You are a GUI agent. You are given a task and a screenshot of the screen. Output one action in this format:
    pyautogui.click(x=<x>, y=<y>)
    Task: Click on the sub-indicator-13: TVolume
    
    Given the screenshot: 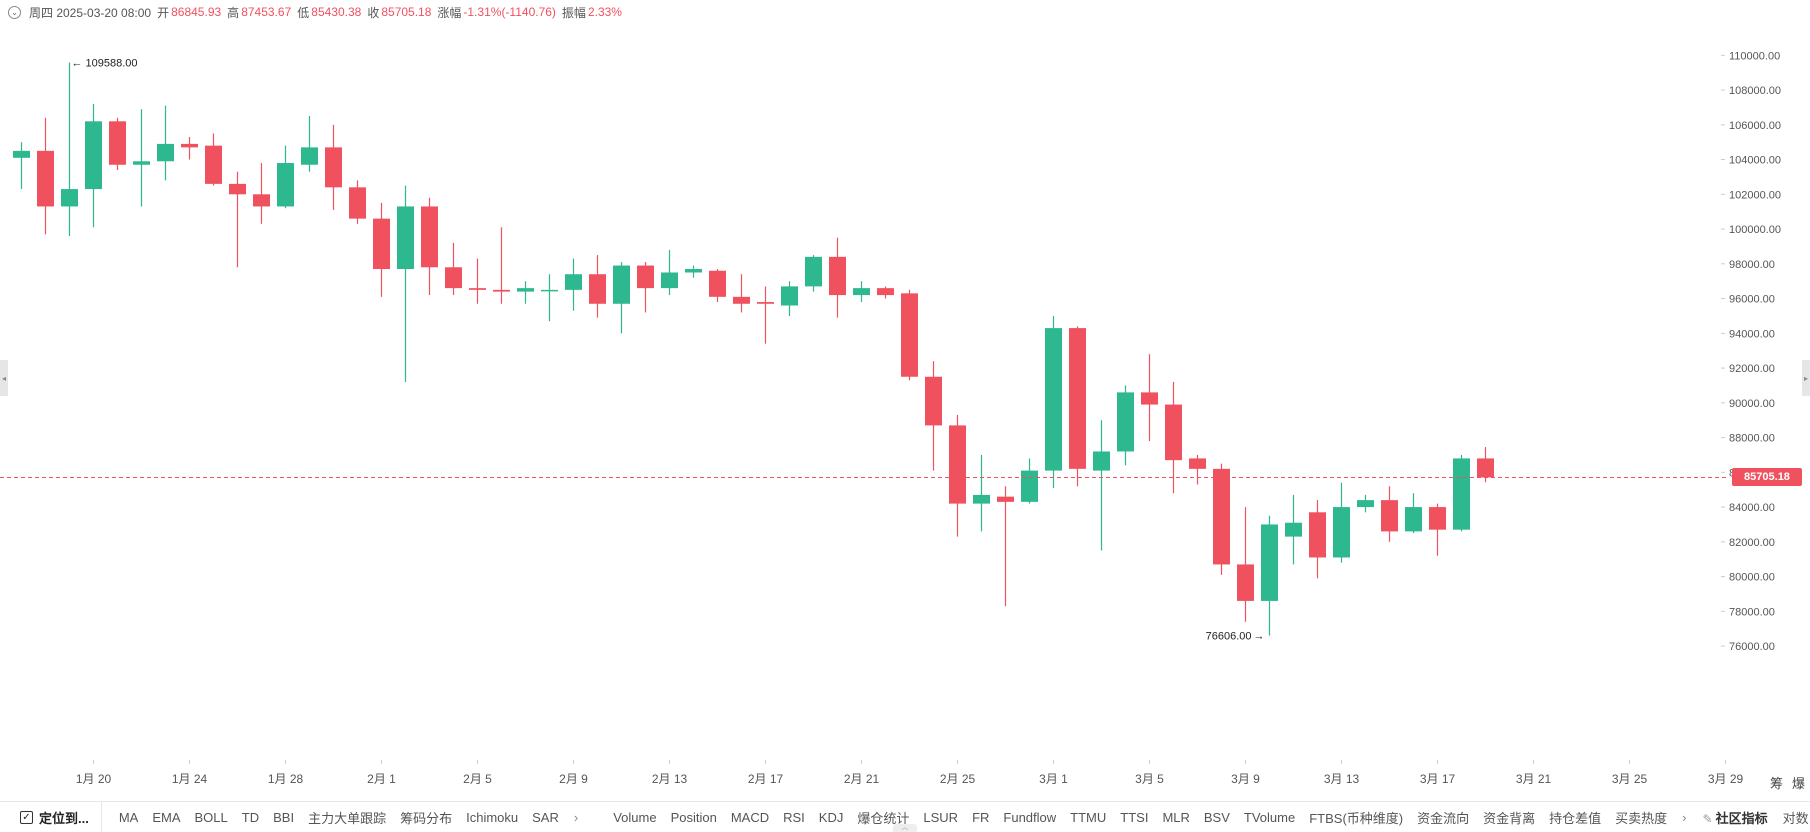 What is the action you would take?
    pyautogui.click(x=1269, y=817)
    